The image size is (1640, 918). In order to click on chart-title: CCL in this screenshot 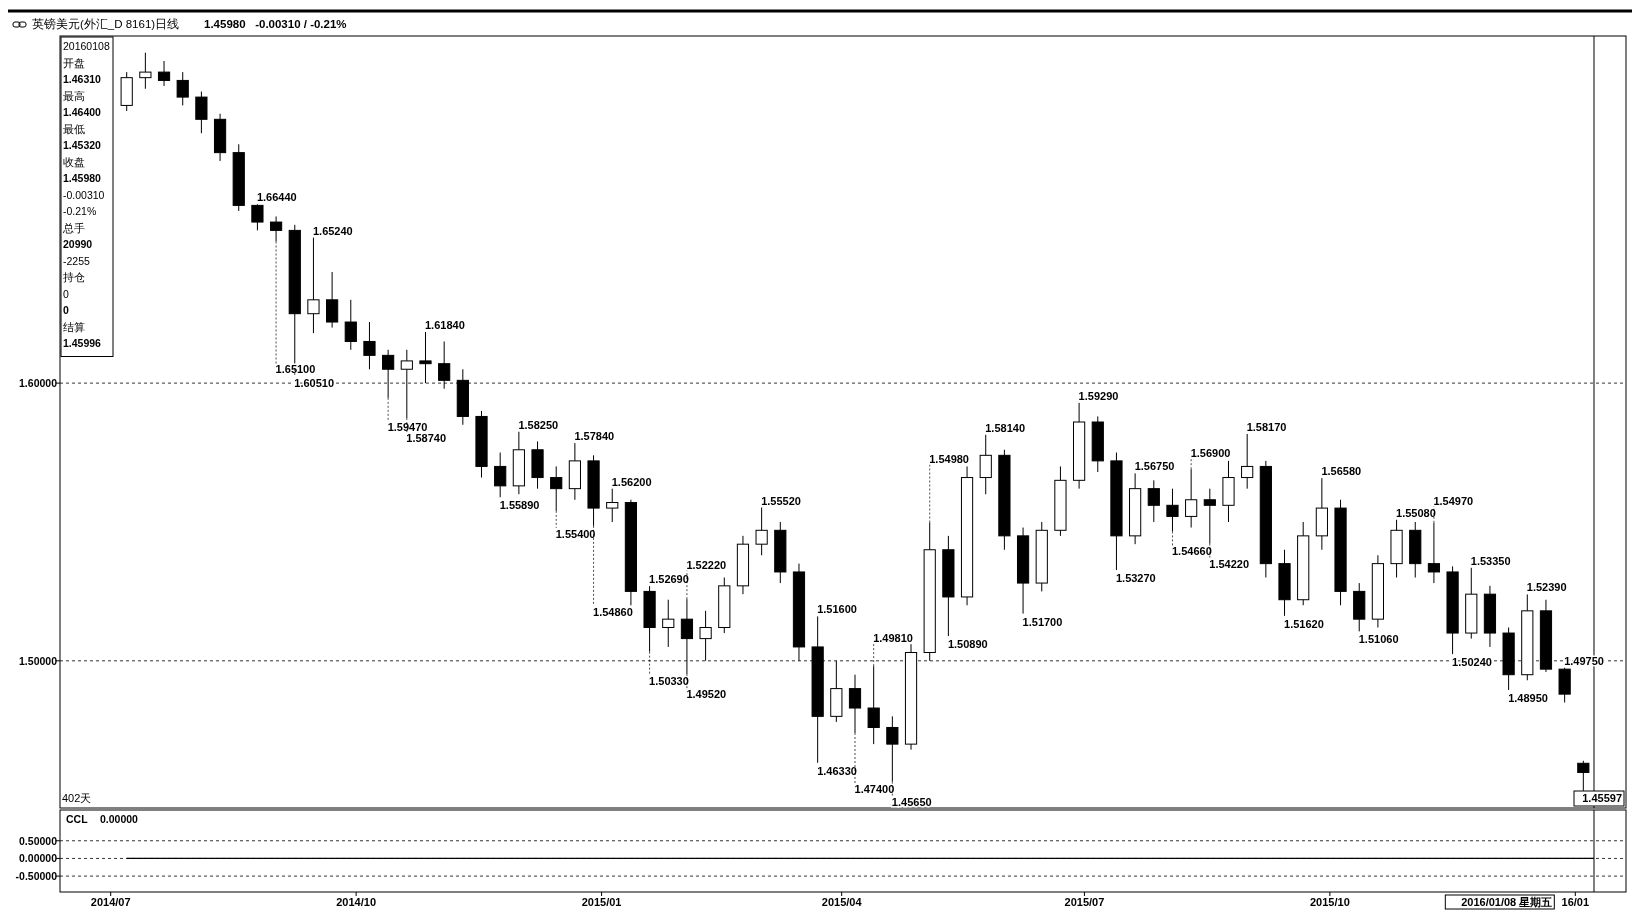, I will do `click(77, 819)`.